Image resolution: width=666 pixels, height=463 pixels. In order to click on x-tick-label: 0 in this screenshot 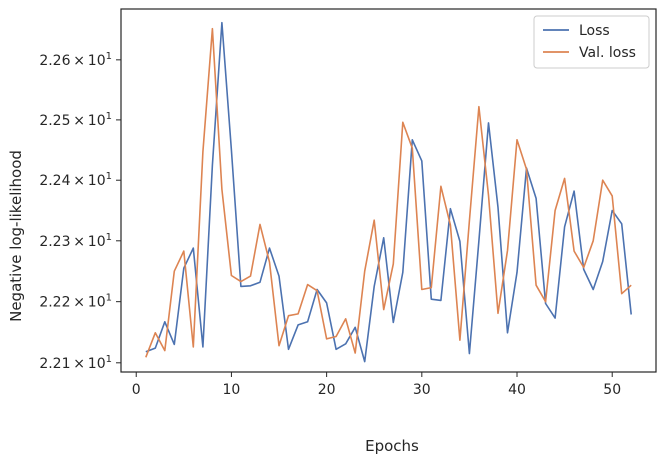, I will do `click(136, 390)`.